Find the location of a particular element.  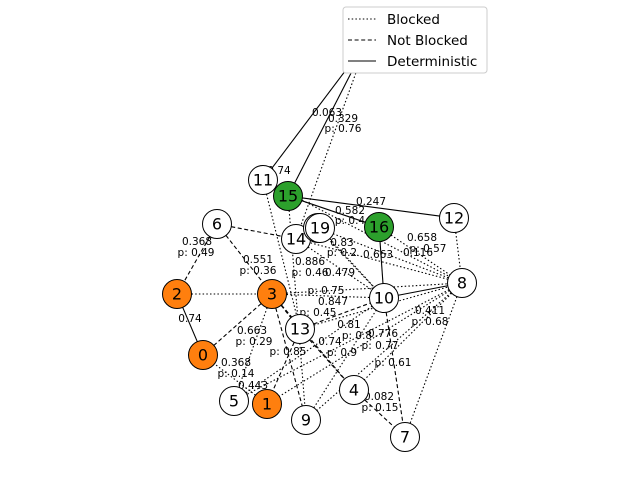

node-label: 1 is located at coordinates (267, 404).